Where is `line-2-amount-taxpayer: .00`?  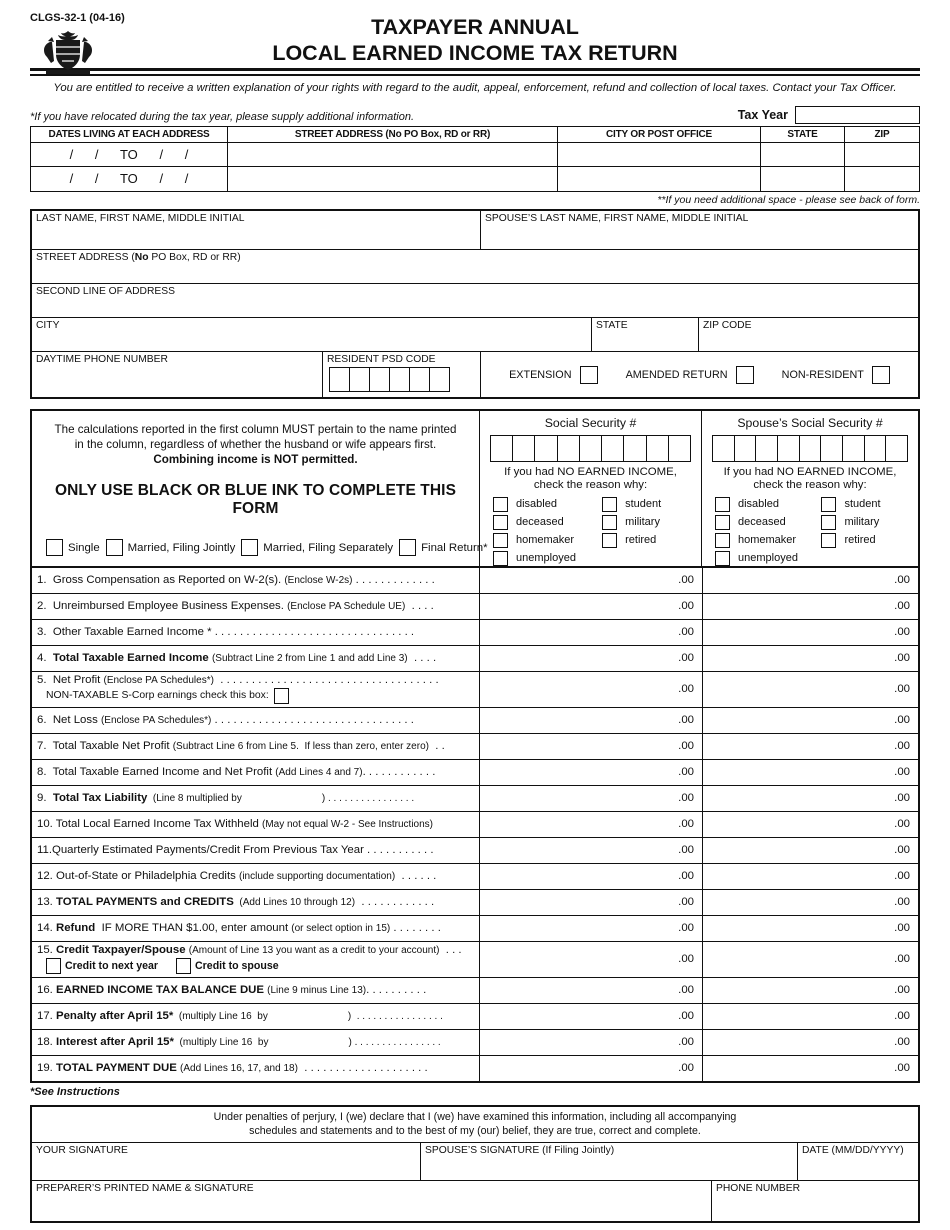
line-2-amount-taxpayer: .00 is located at coordinates (686, 606).